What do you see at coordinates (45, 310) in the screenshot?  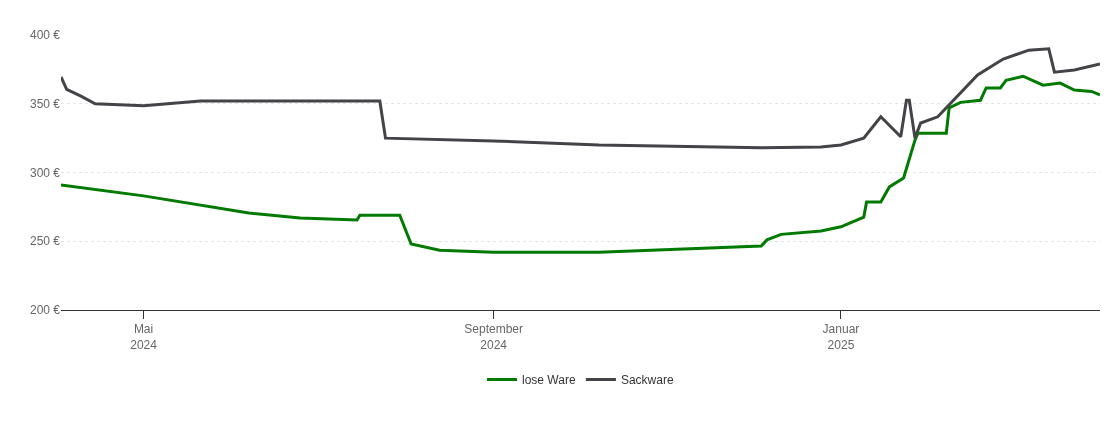 I see `y-tick-label: 200 €` at bounding box center [45, 310].